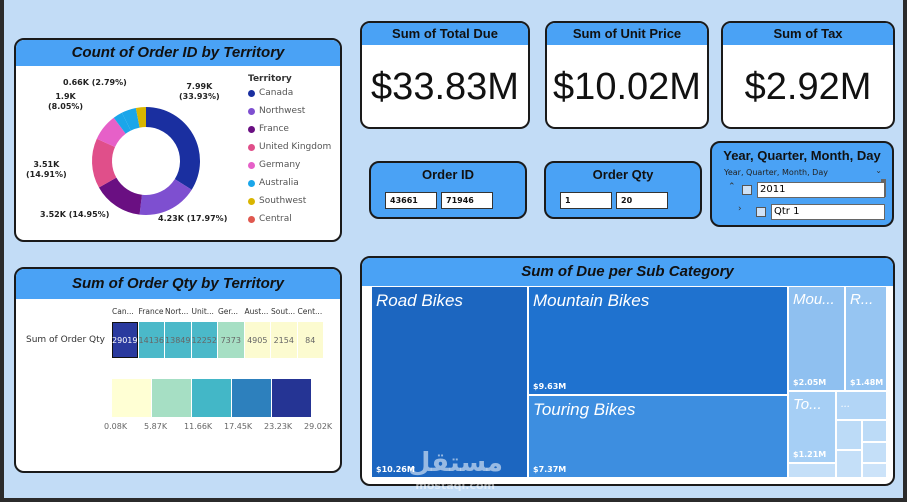 The height and width of the screenshot is (502, 907). I want to click on matrix-cell: 7373, so click(231, 340).